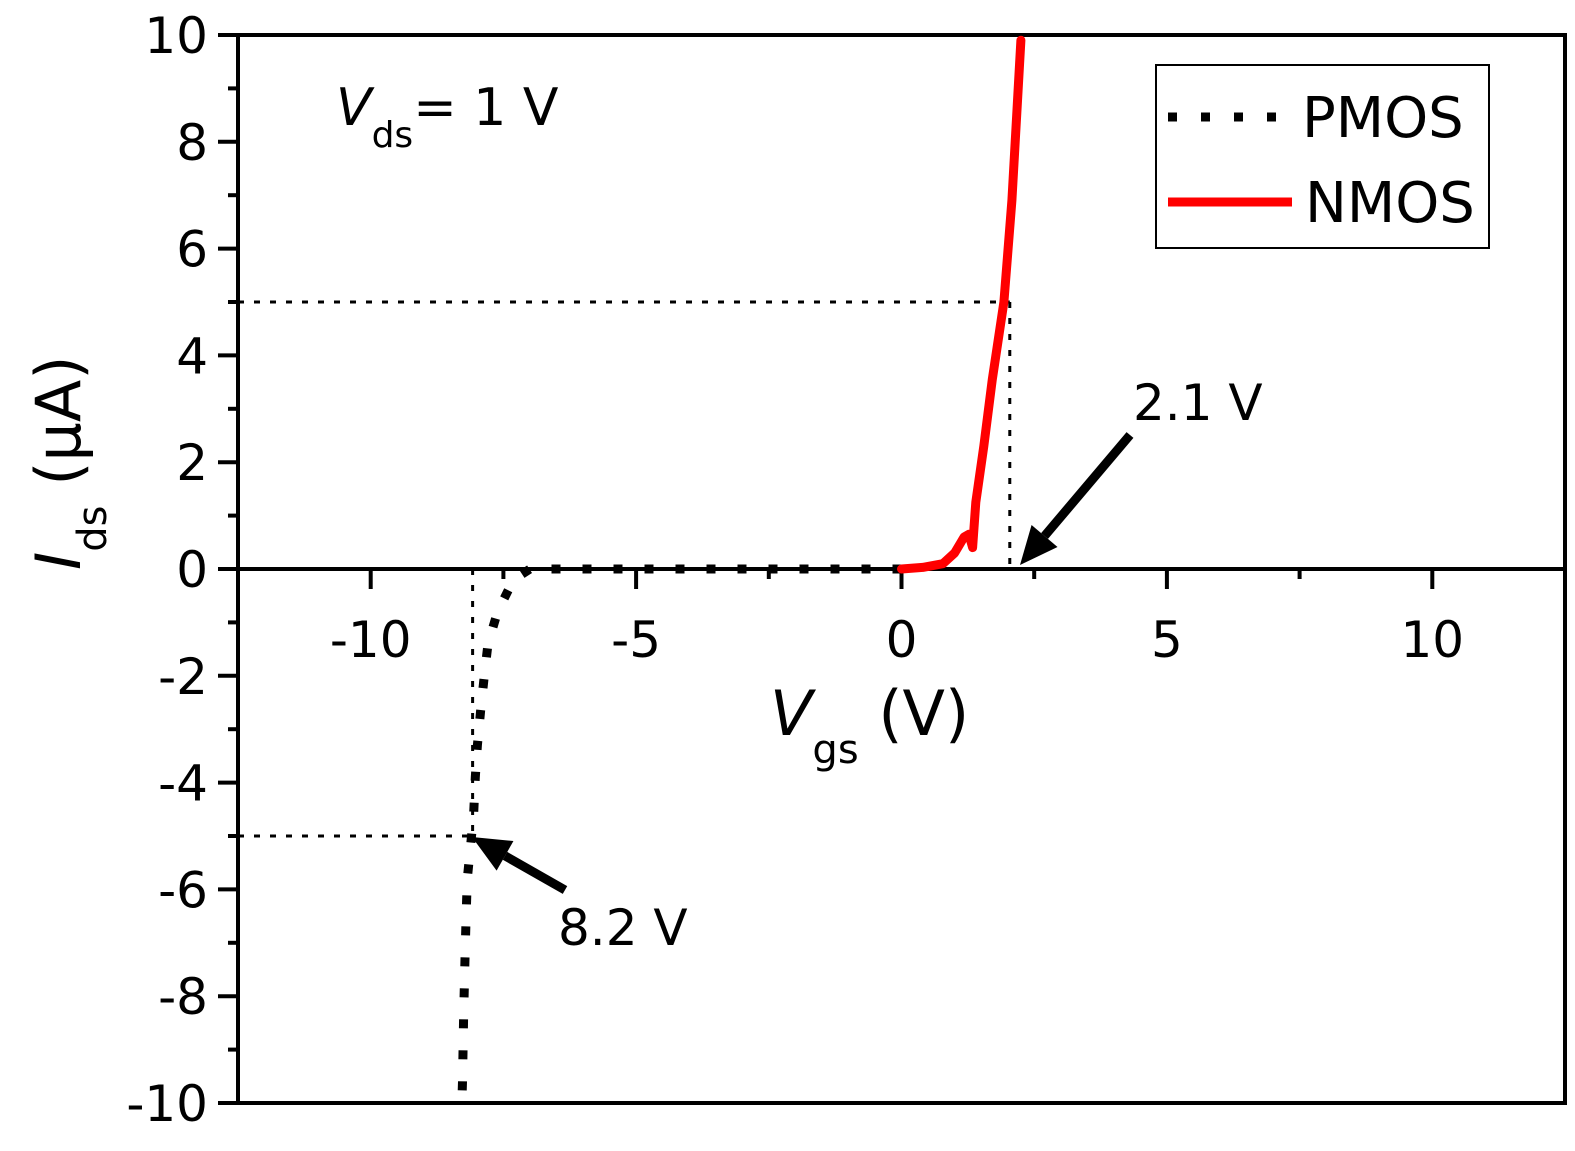 The width and height of the screenshot is (1575, 1151). What do you see at coordinates (1390, 203) in the screenshot?
I see `legend-nmos-label: NMOS` at bounding box center [1390, 203].